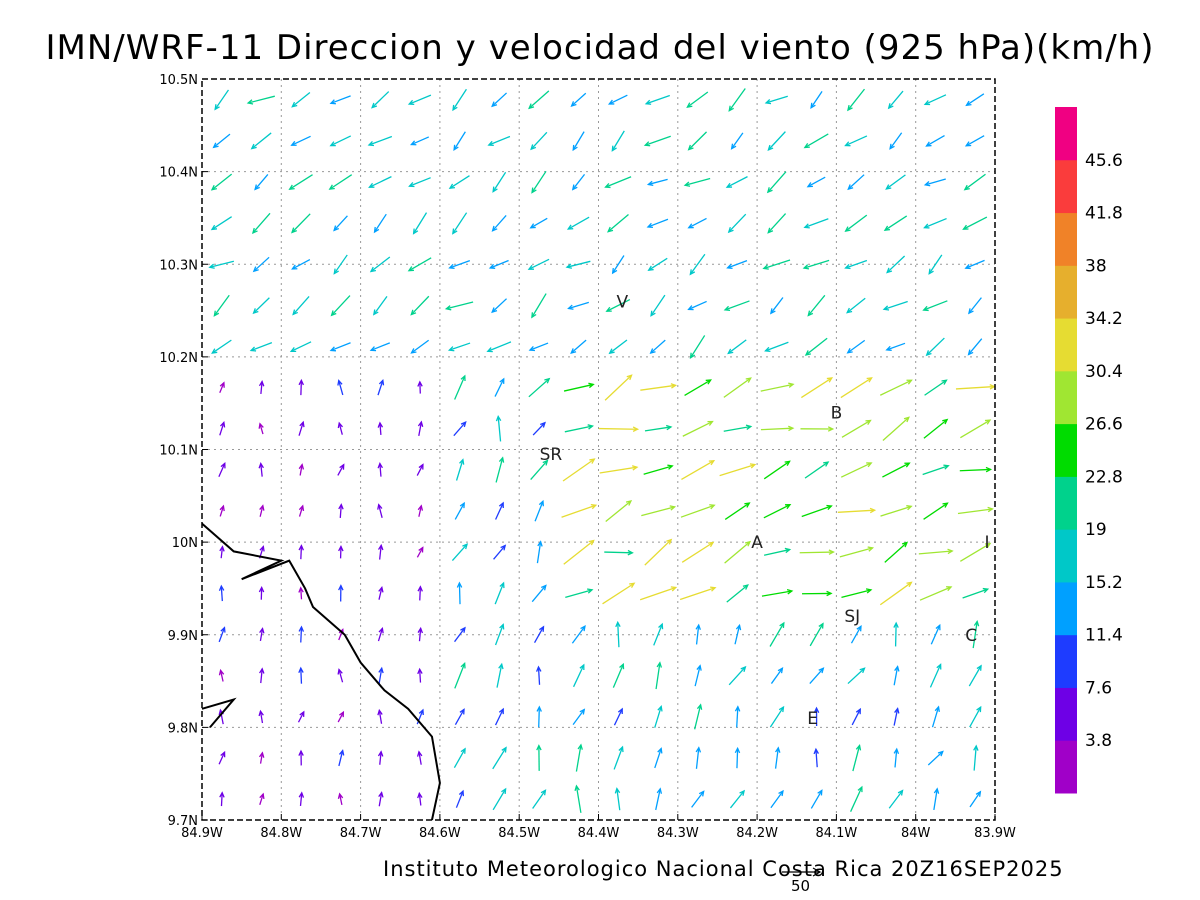  I want to click on colorbar-segment, so click(1066, 397).